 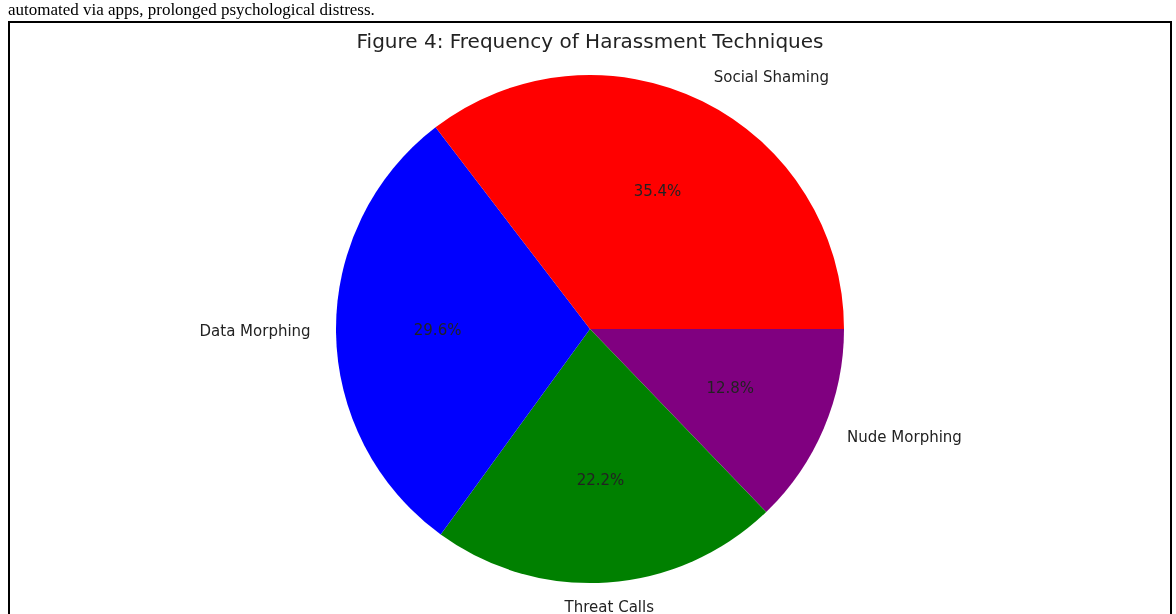 What do you see at coordinates (730, 387) in the screenshot?
I see `data-label: 12.8%` at bounding box center [730, 387].